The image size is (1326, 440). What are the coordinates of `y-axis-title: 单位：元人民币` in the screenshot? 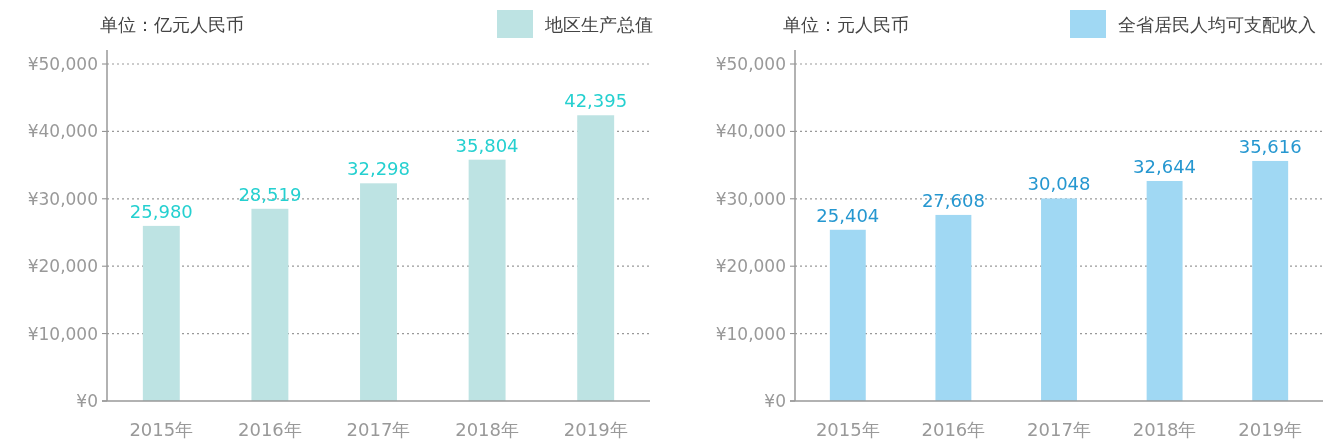 It's located at (846, 24).